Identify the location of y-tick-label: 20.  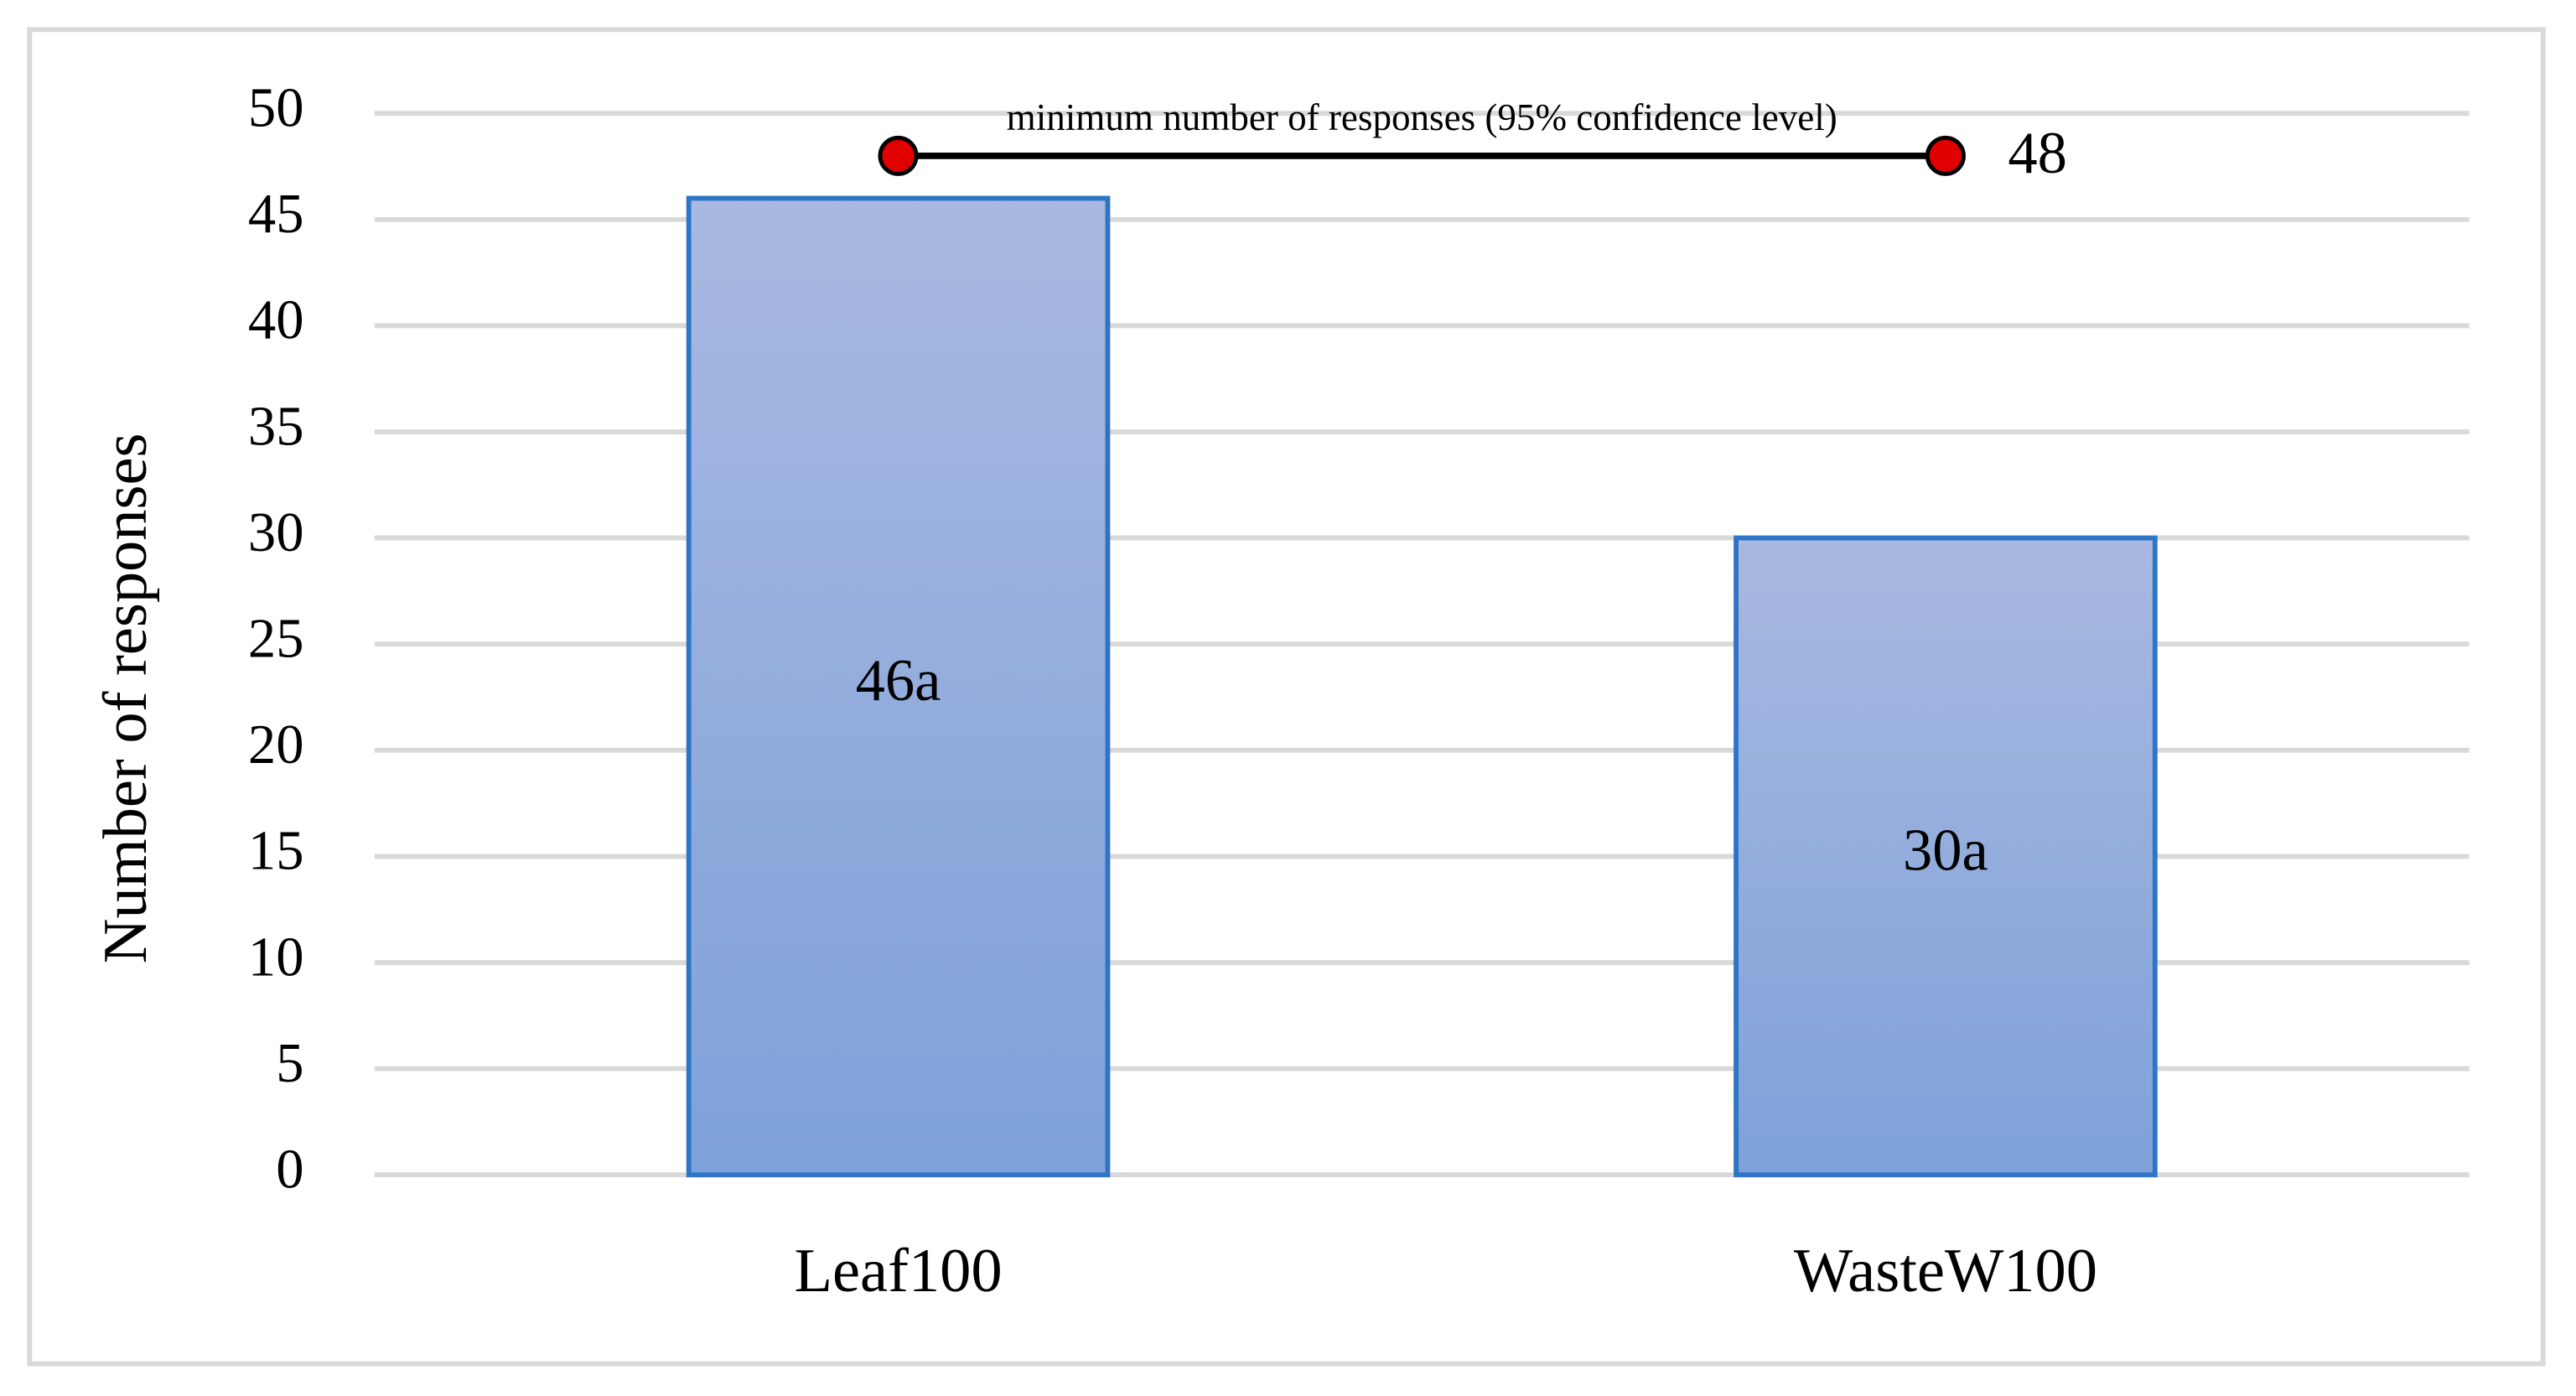
(276, 745).